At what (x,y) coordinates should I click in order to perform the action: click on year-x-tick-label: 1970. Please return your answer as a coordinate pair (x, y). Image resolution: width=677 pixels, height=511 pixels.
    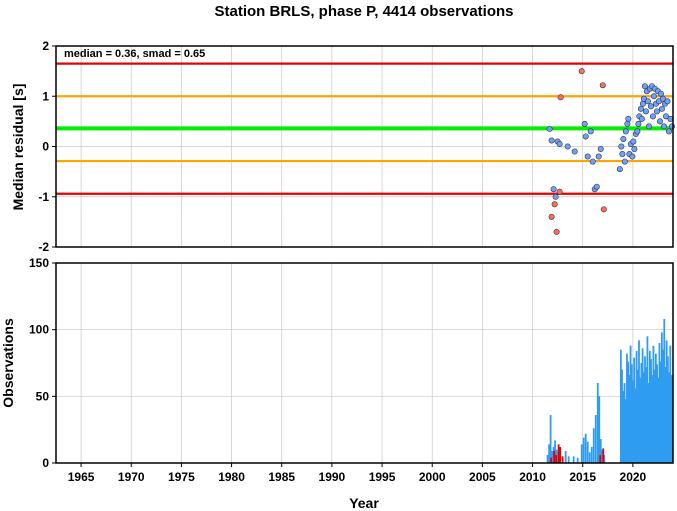
    Looking at the image, I should click on (131, 477).